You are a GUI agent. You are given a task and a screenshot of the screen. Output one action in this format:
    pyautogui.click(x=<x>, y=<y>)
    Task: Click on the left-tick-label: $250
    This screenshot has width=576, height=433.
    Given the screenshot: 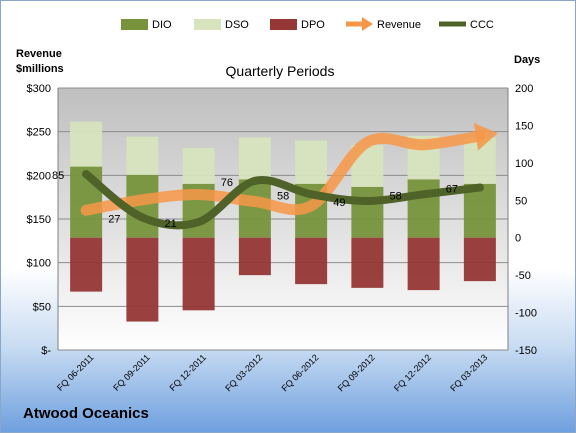 What is the action you would take?
    pyautogui.click(x=39, y=133)
    